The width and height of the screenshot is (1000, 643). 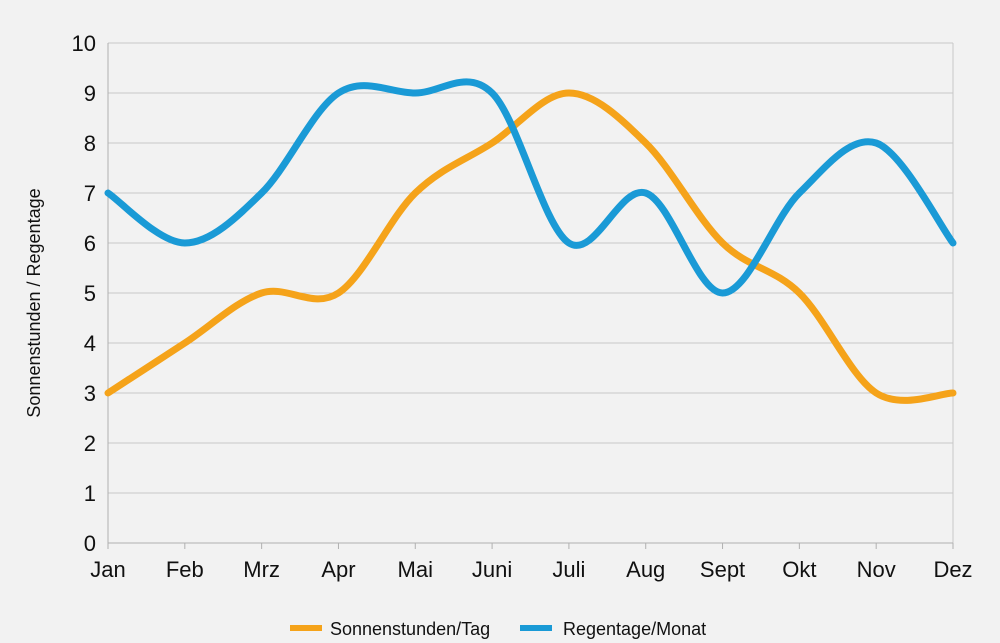 I want to click on y-tick-label: 5, so click(x=90, y=293).